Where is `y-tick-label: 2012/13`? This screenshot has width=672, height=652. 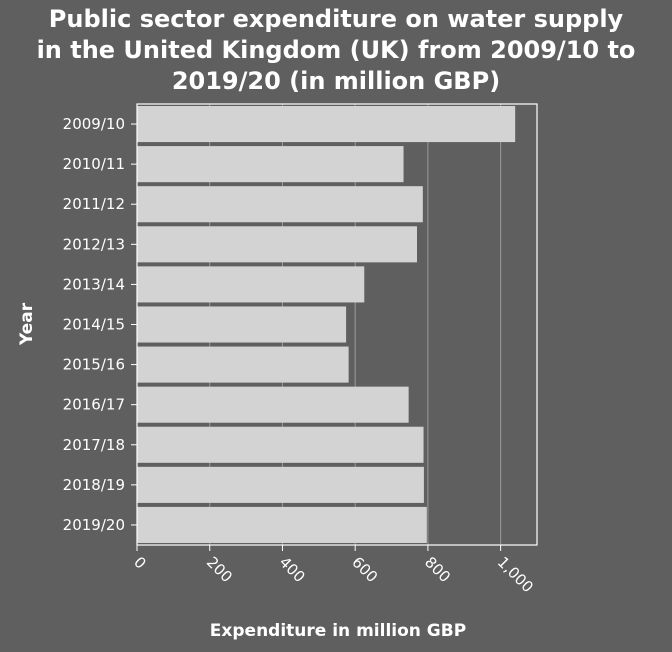 y-tick-label: 2012/13 is located at coordinates (94, 244).